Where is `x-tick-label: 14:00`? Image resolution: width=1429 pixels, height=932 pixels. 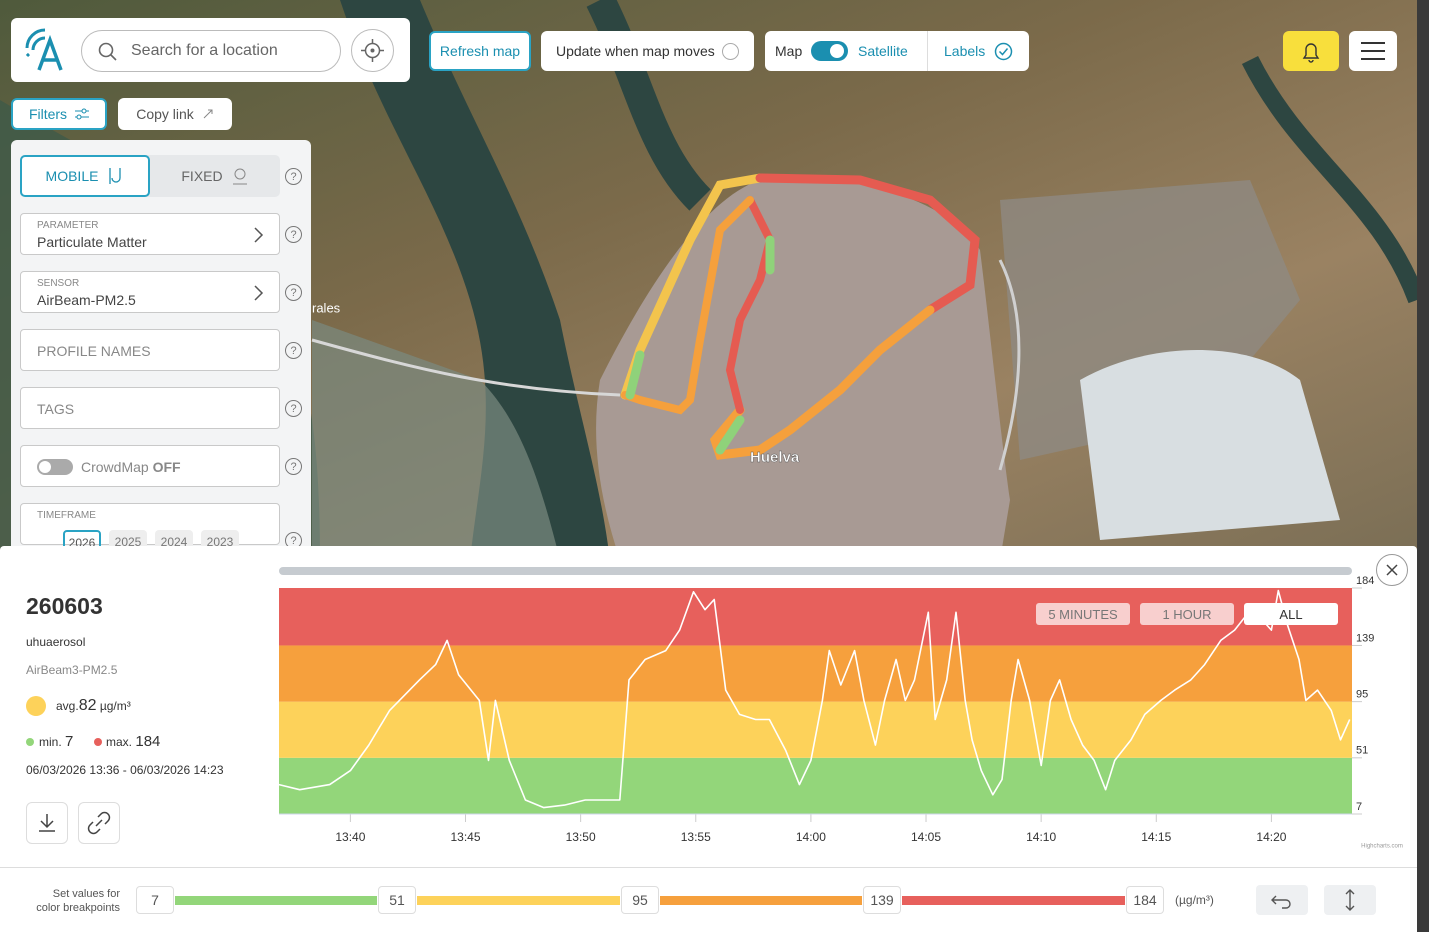 x-tick-label: 14:00 is located at coordinates (811, 837).